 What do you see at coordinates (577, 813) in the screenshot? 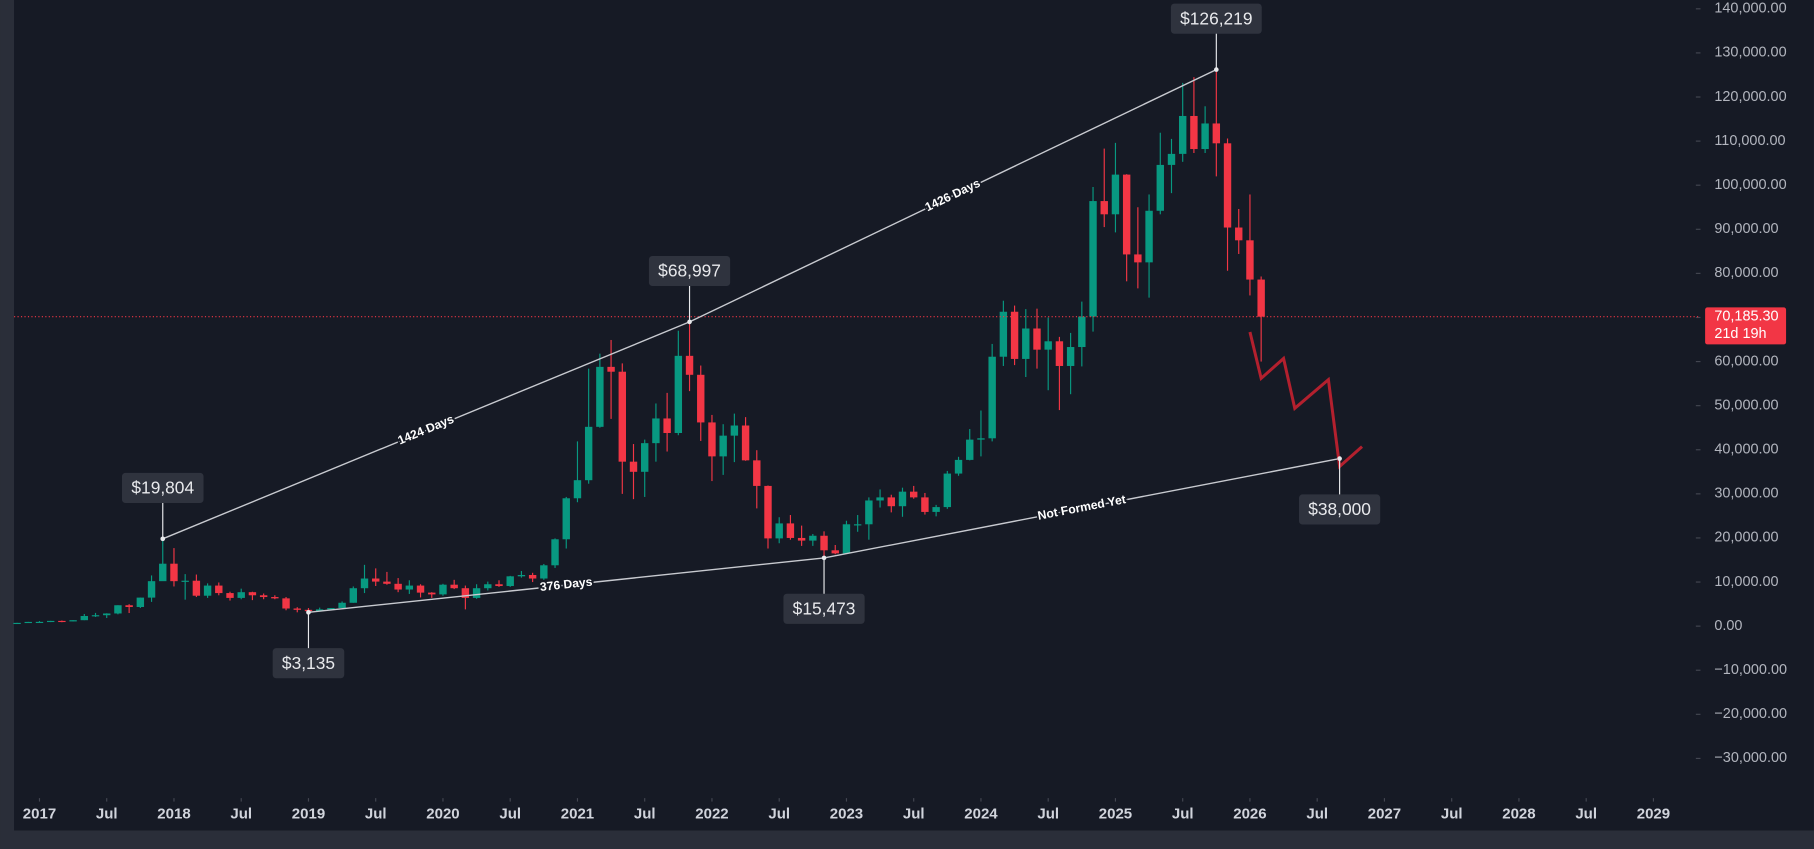
I see `x-tick-label: 2021` at bounding box center [577, 813].